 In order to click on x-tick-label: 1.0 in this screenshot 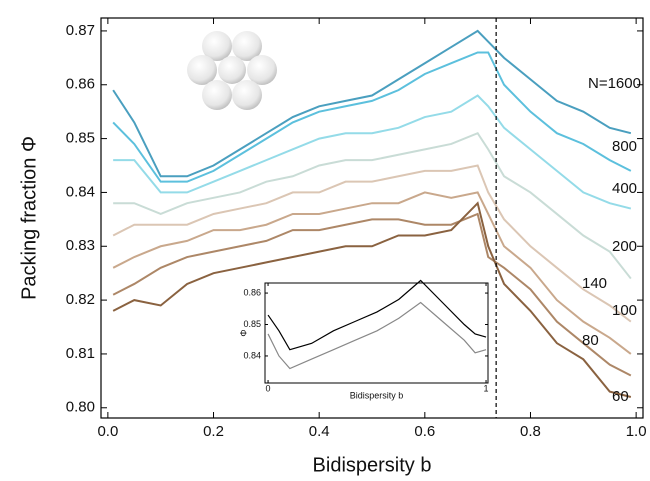, I will do `click(636, 431)`.